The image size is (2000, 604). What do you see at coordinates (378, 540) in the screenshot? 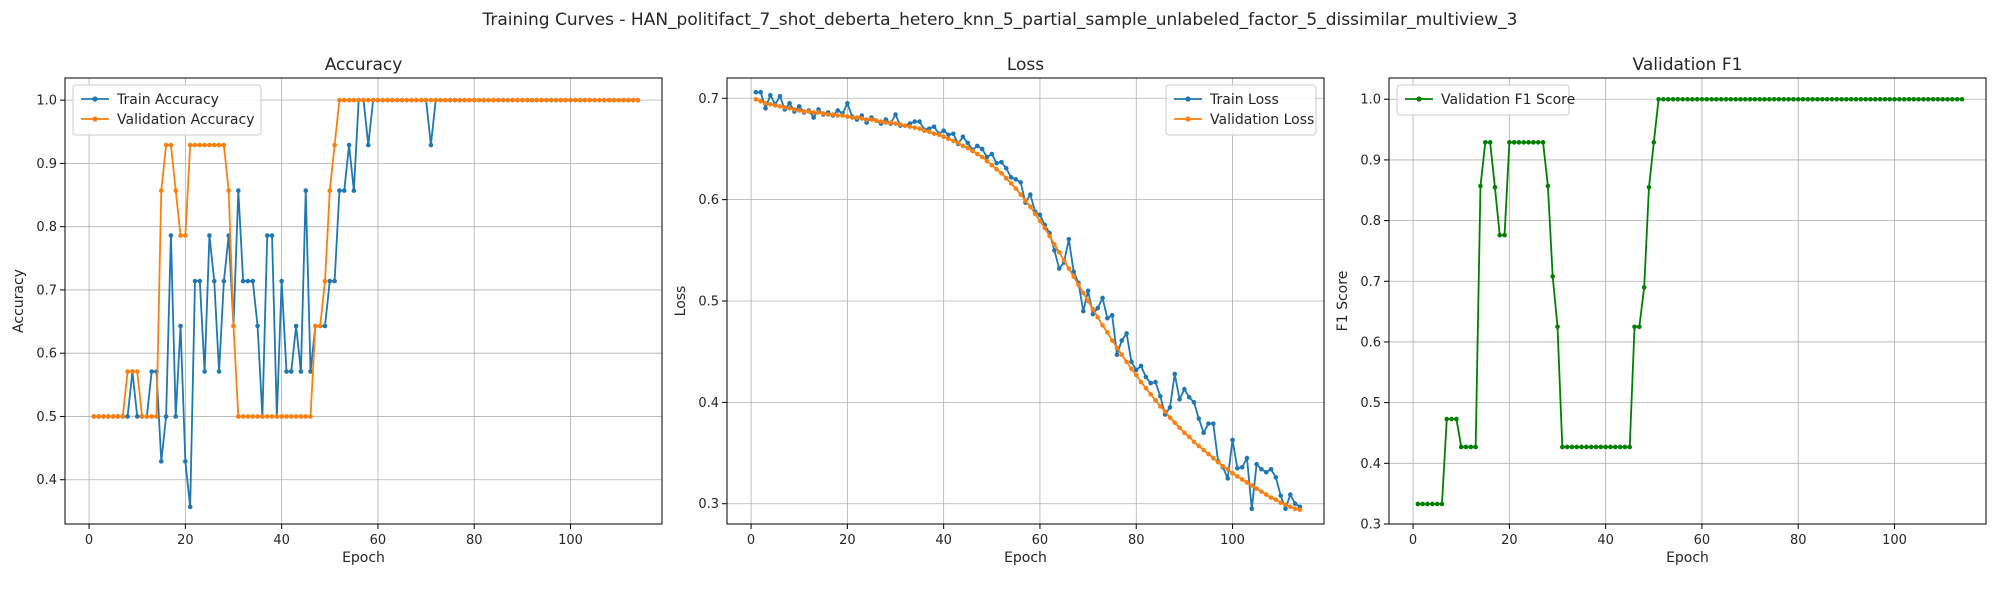
I see `accuracy-xtick-label-3: 60` at bounding box center [378, 540].